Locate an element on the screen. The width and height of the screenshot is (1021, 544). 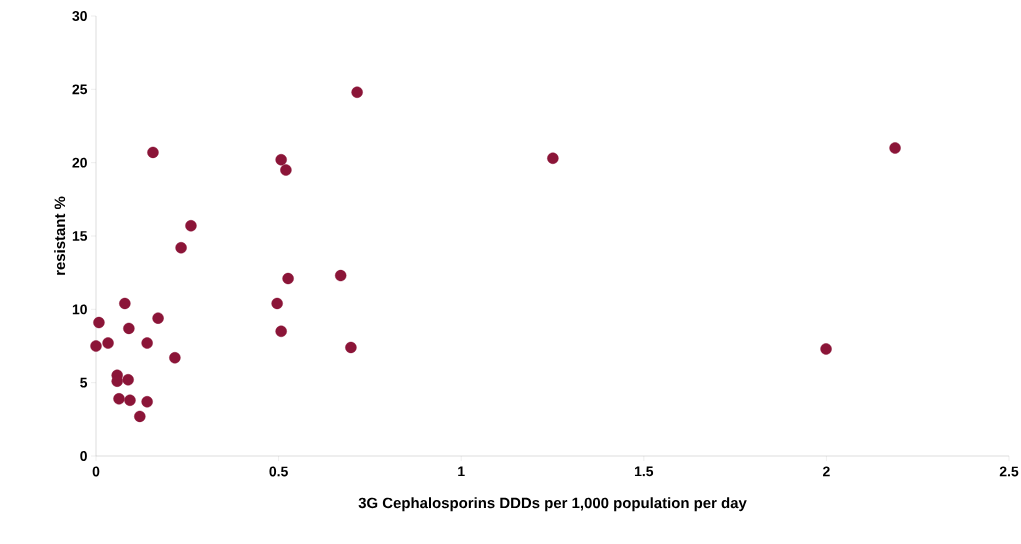
y-tick-label: 15 is located at coordinates (80, 236).